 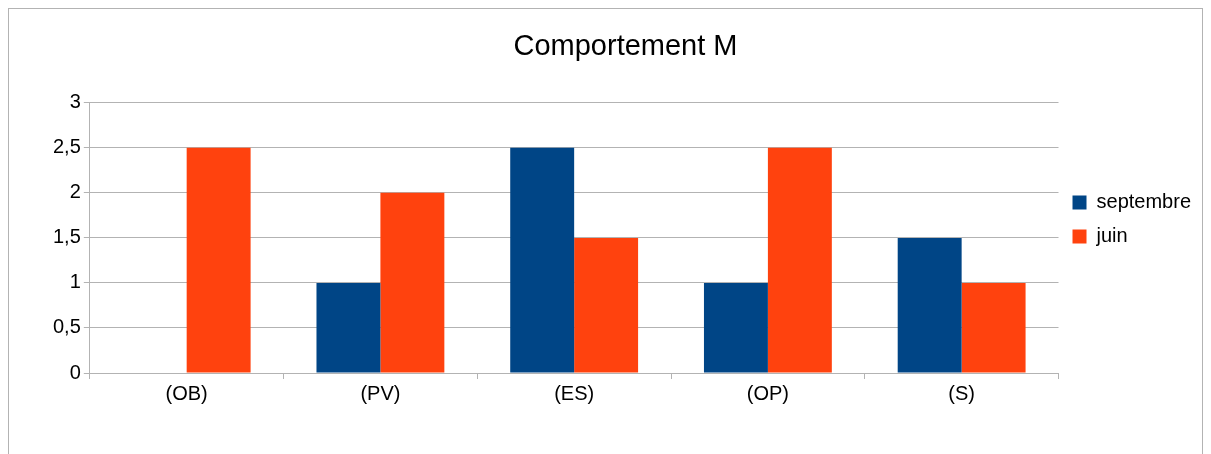 What do you see at coordinates (380, 392) in the screenshot?
I see `x-tick-label: (PV)` at bounding box center [380, 392].